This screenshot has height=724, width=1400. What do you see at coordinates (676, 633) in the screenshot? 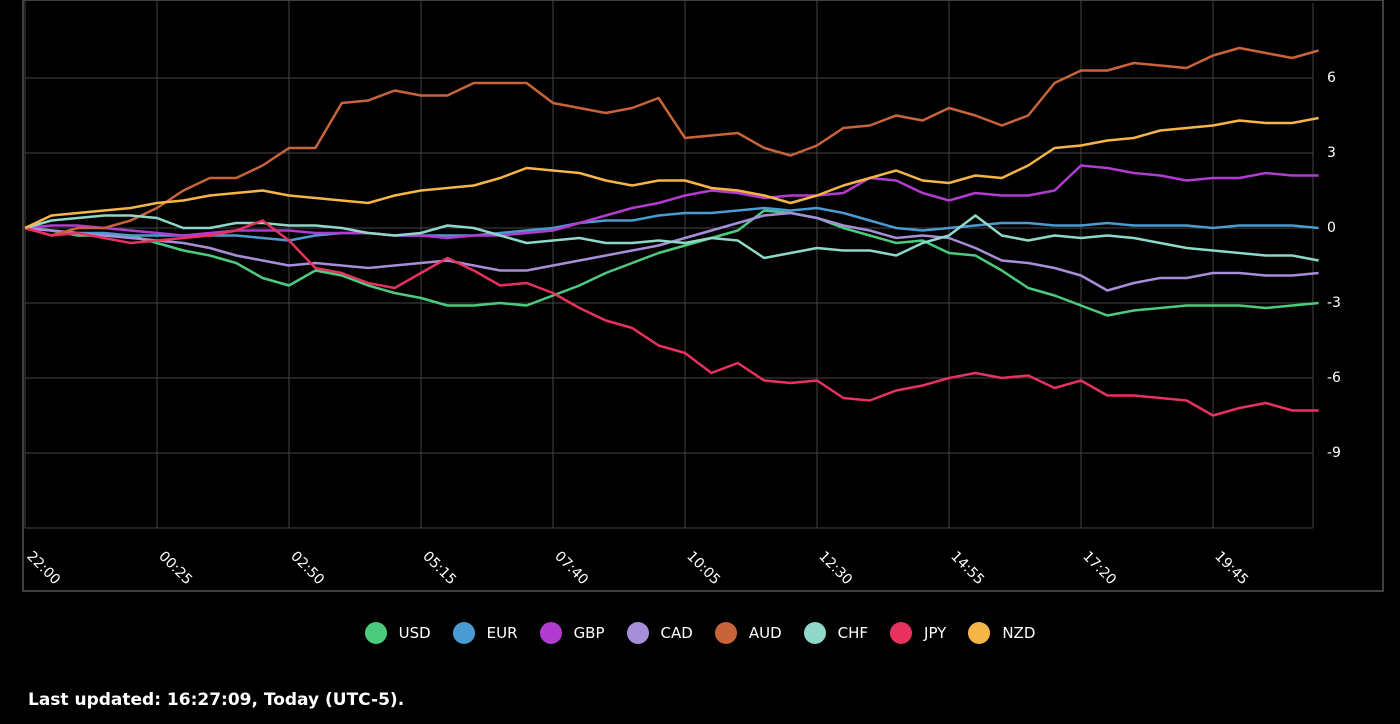
I see `legend-label: CAD` at bounding box center [676, 633].